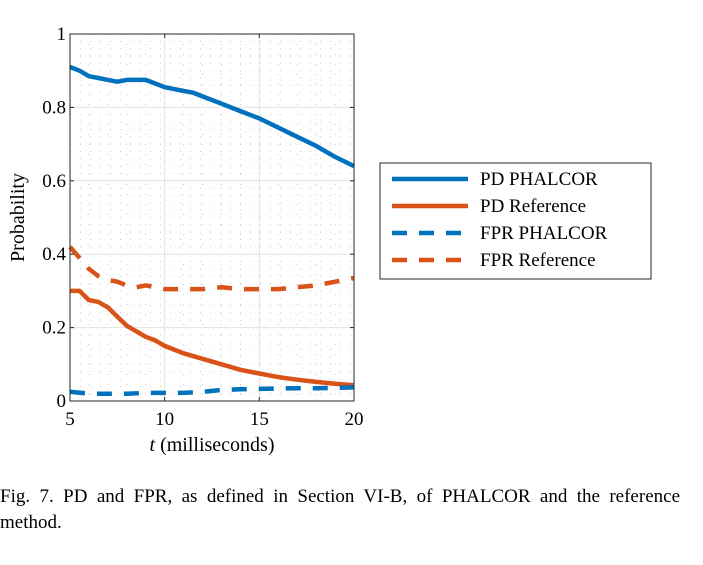 This screenshot has height=565, width=703. What do you see at coordinates (538, 260) in the screenshot?
I see `legend-label-fpr-reference: FPR Reference` at bounding box center [538, 260].